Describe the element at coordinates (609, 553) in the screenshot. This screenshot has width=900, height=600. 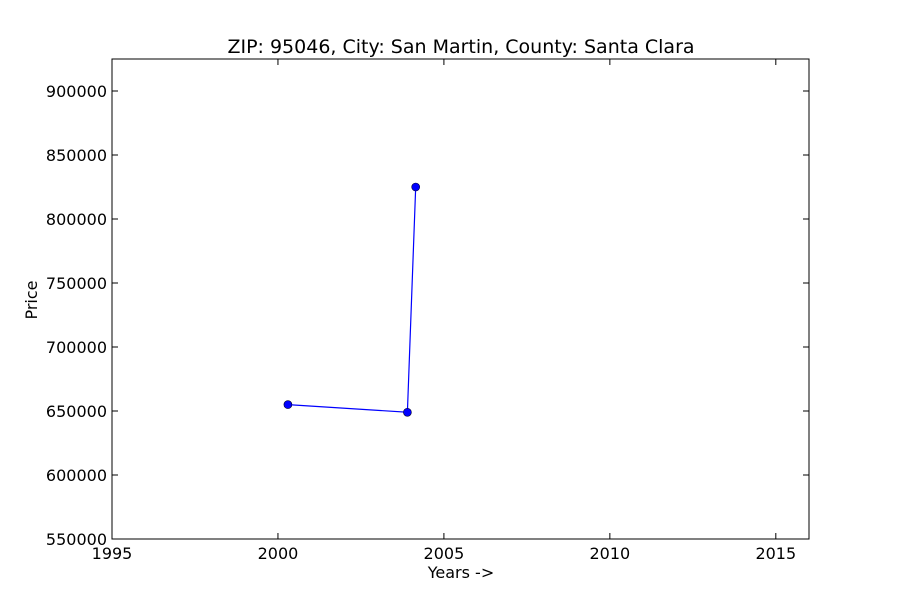
I see `x-tick-label: 2010` at that location.